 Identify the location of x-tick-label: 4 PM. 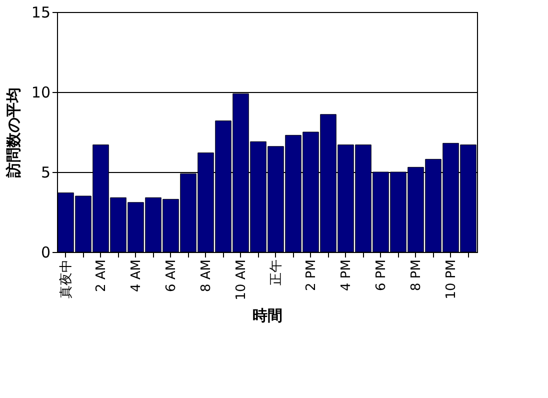
(346, 275).